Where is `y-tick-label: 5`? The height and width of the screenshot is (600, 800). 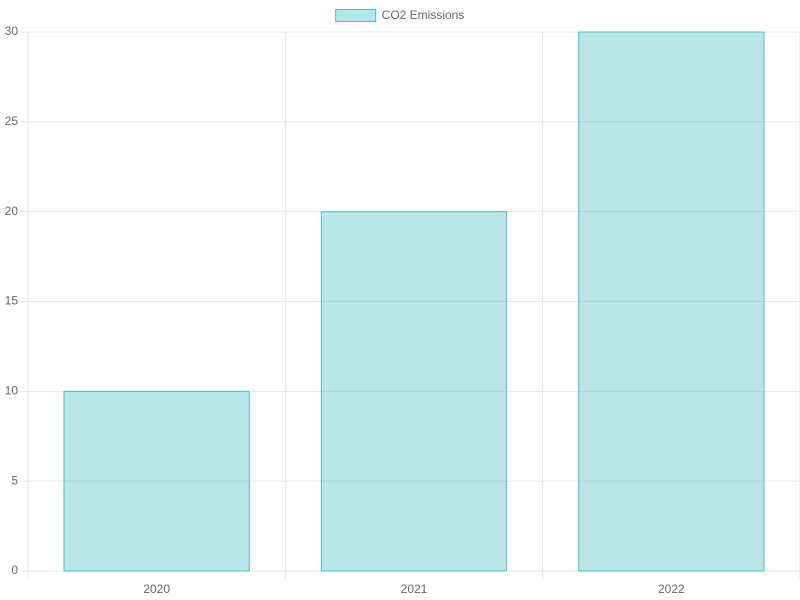
y-tick-label: 5 is located at coordinates (14, 480).